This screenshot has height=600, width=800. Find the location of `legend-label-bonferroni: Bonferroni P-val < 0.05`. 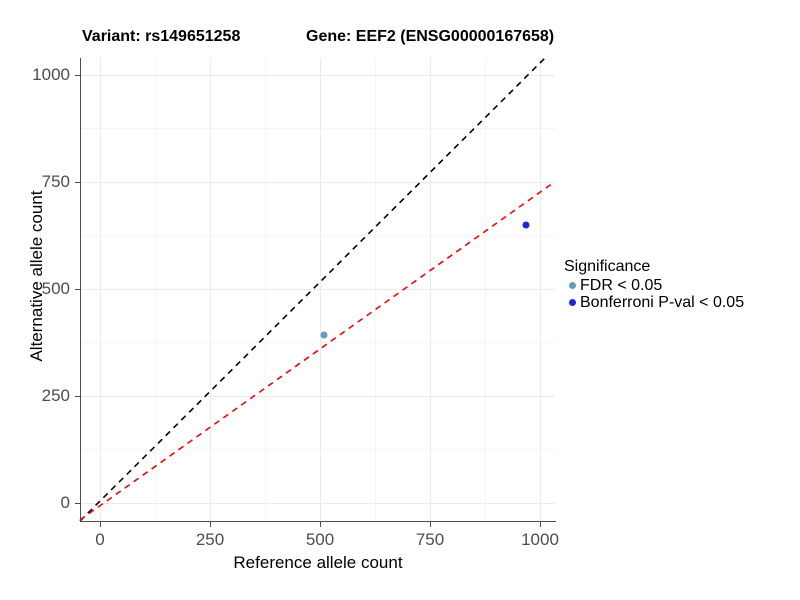

legend-label-bonferroni: Bonferroni P-val < 0.05 is located at coordinates (662, 302).